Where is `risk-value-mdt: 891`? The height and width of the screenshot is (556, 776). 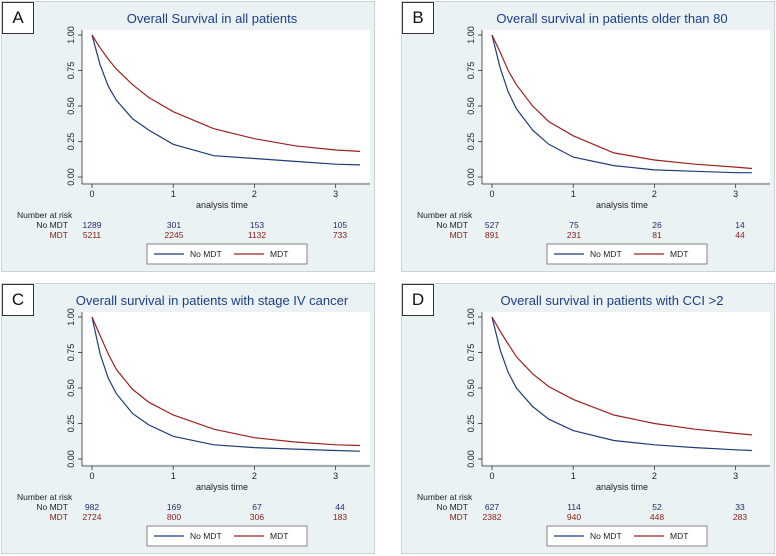
risk-value-mdt: 891 is located at coordinates (492, 235).